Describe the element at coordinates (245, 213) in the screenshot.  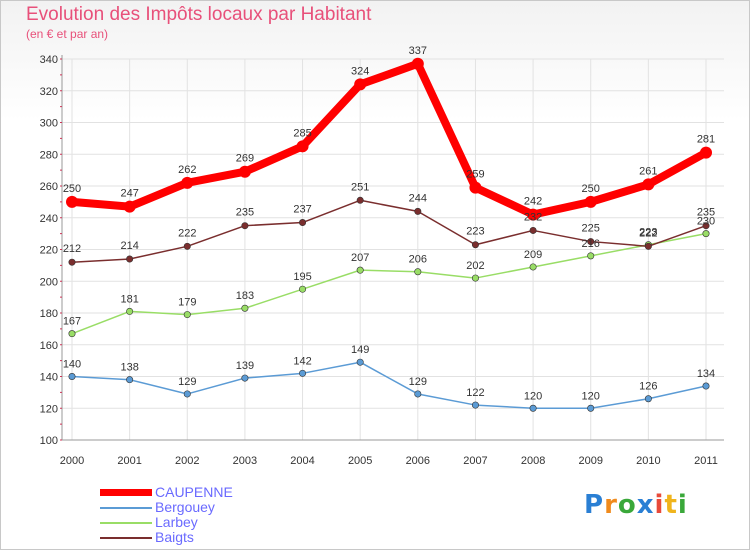
I see `data-label-baigts: 235` at that location.